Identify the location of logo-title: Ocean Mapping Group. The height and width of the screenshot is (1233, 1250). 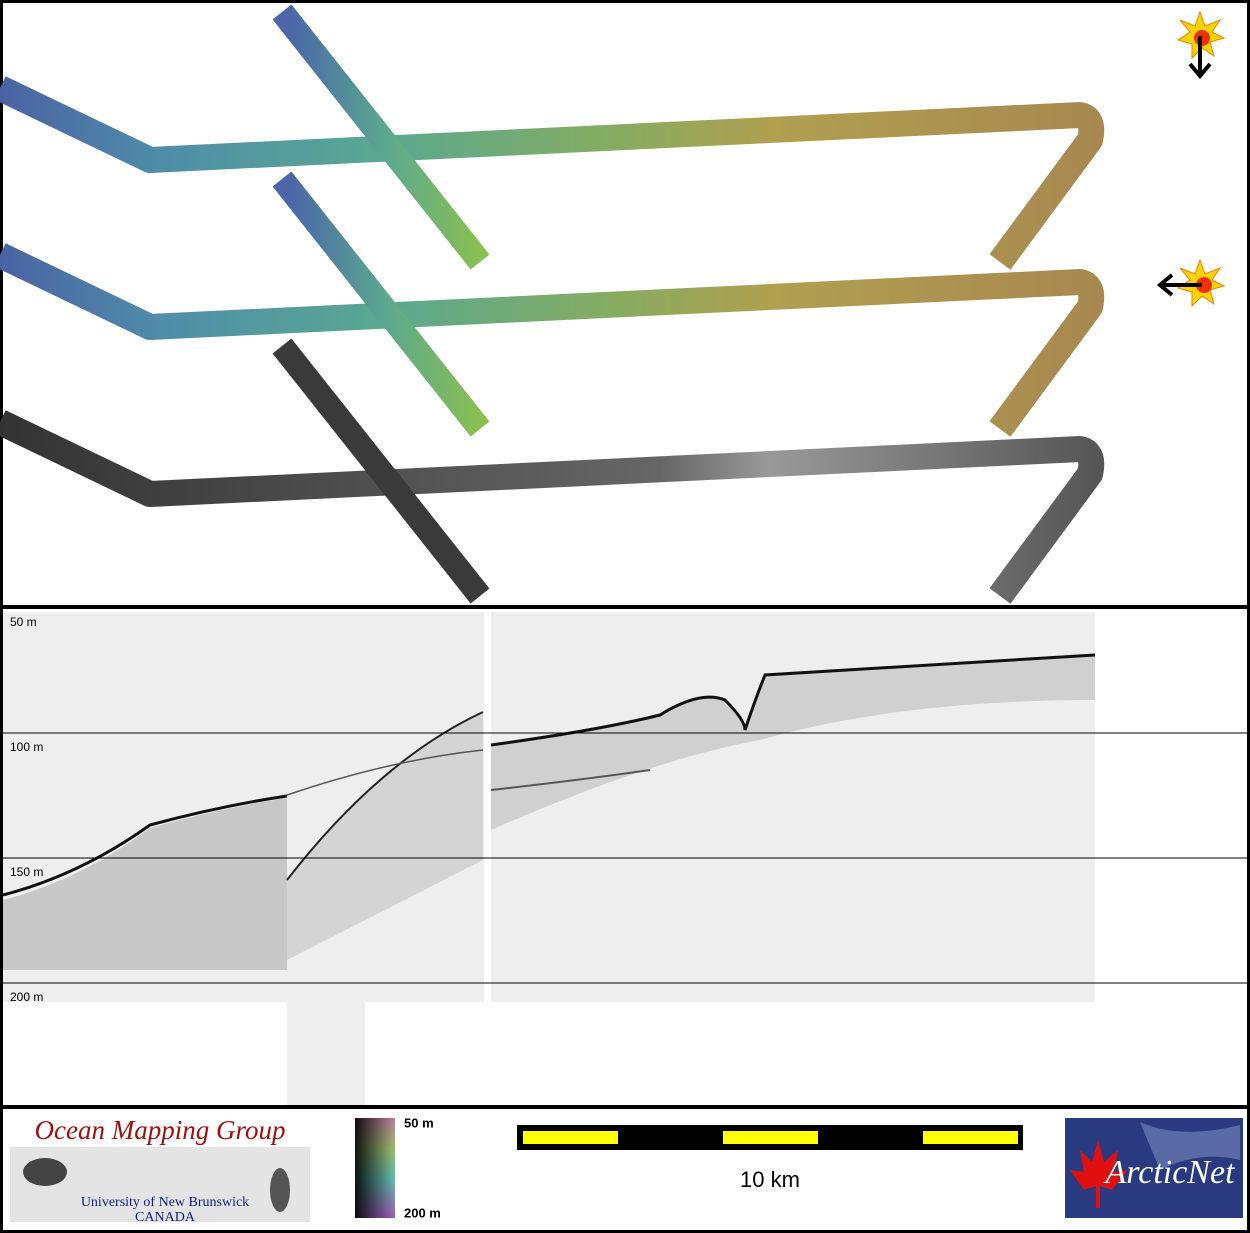
(160, 1130).